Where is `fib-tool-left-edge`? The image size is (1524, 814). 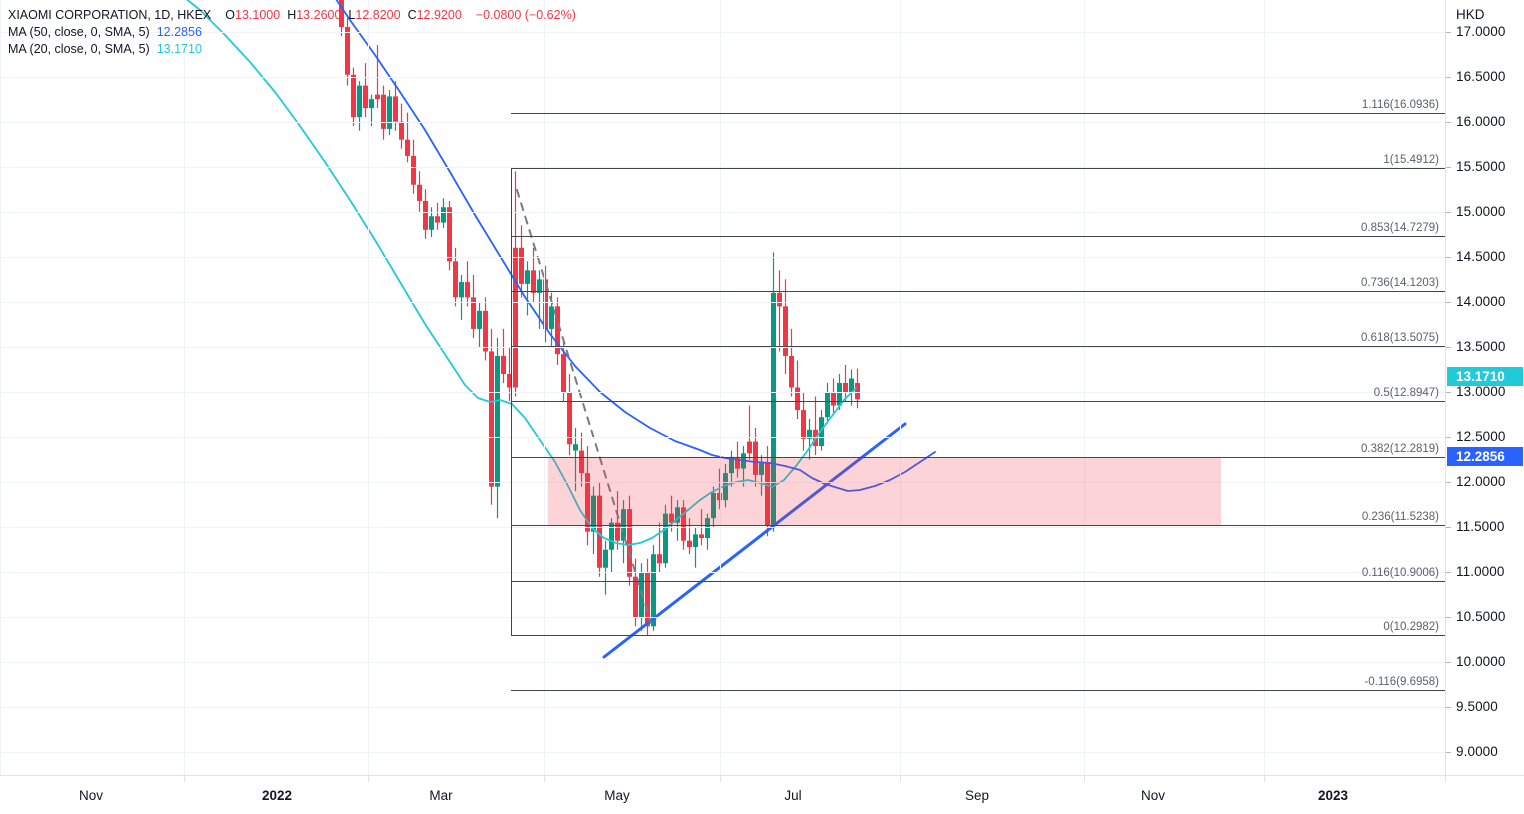 fib-tool-left-edge is located at coordinates (511, 401).